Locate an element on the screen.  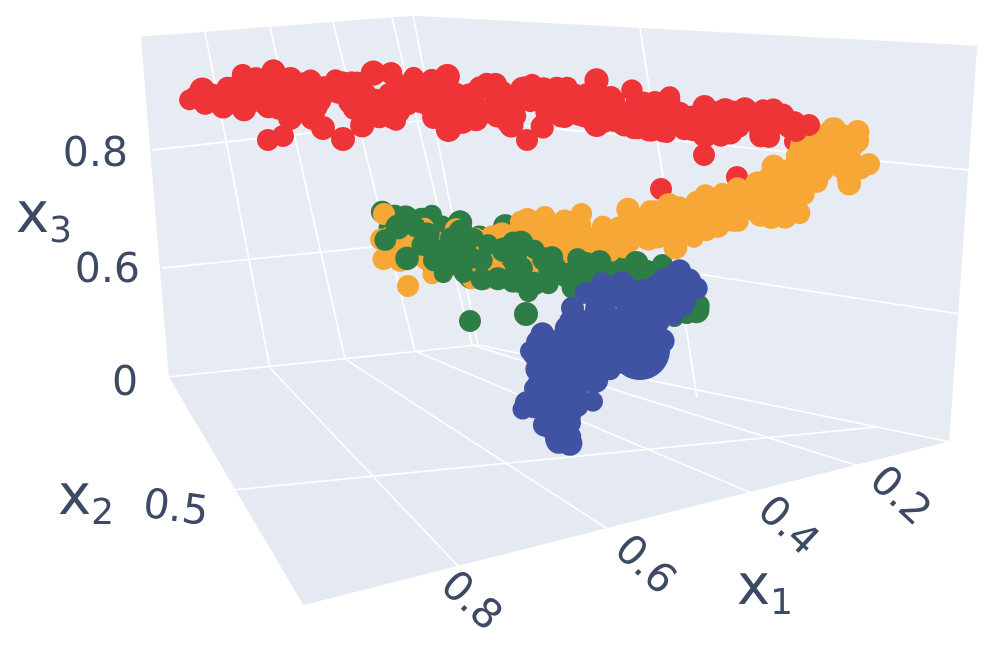
tick-label-x3-0.6: 0.6 is located at coordinates (107, 268).